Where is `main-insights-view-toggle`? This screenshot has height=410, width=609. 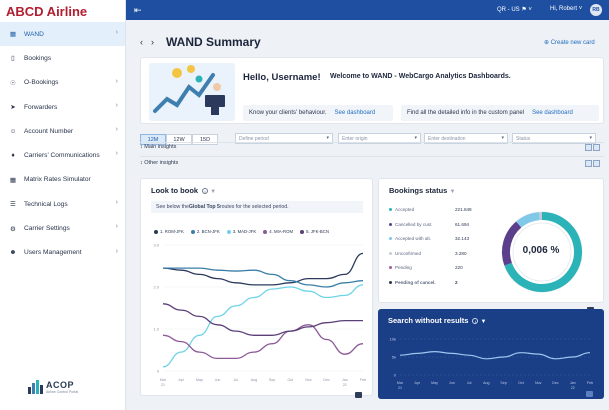 main-insights-view-toggle is located at coordinates (592, 147).